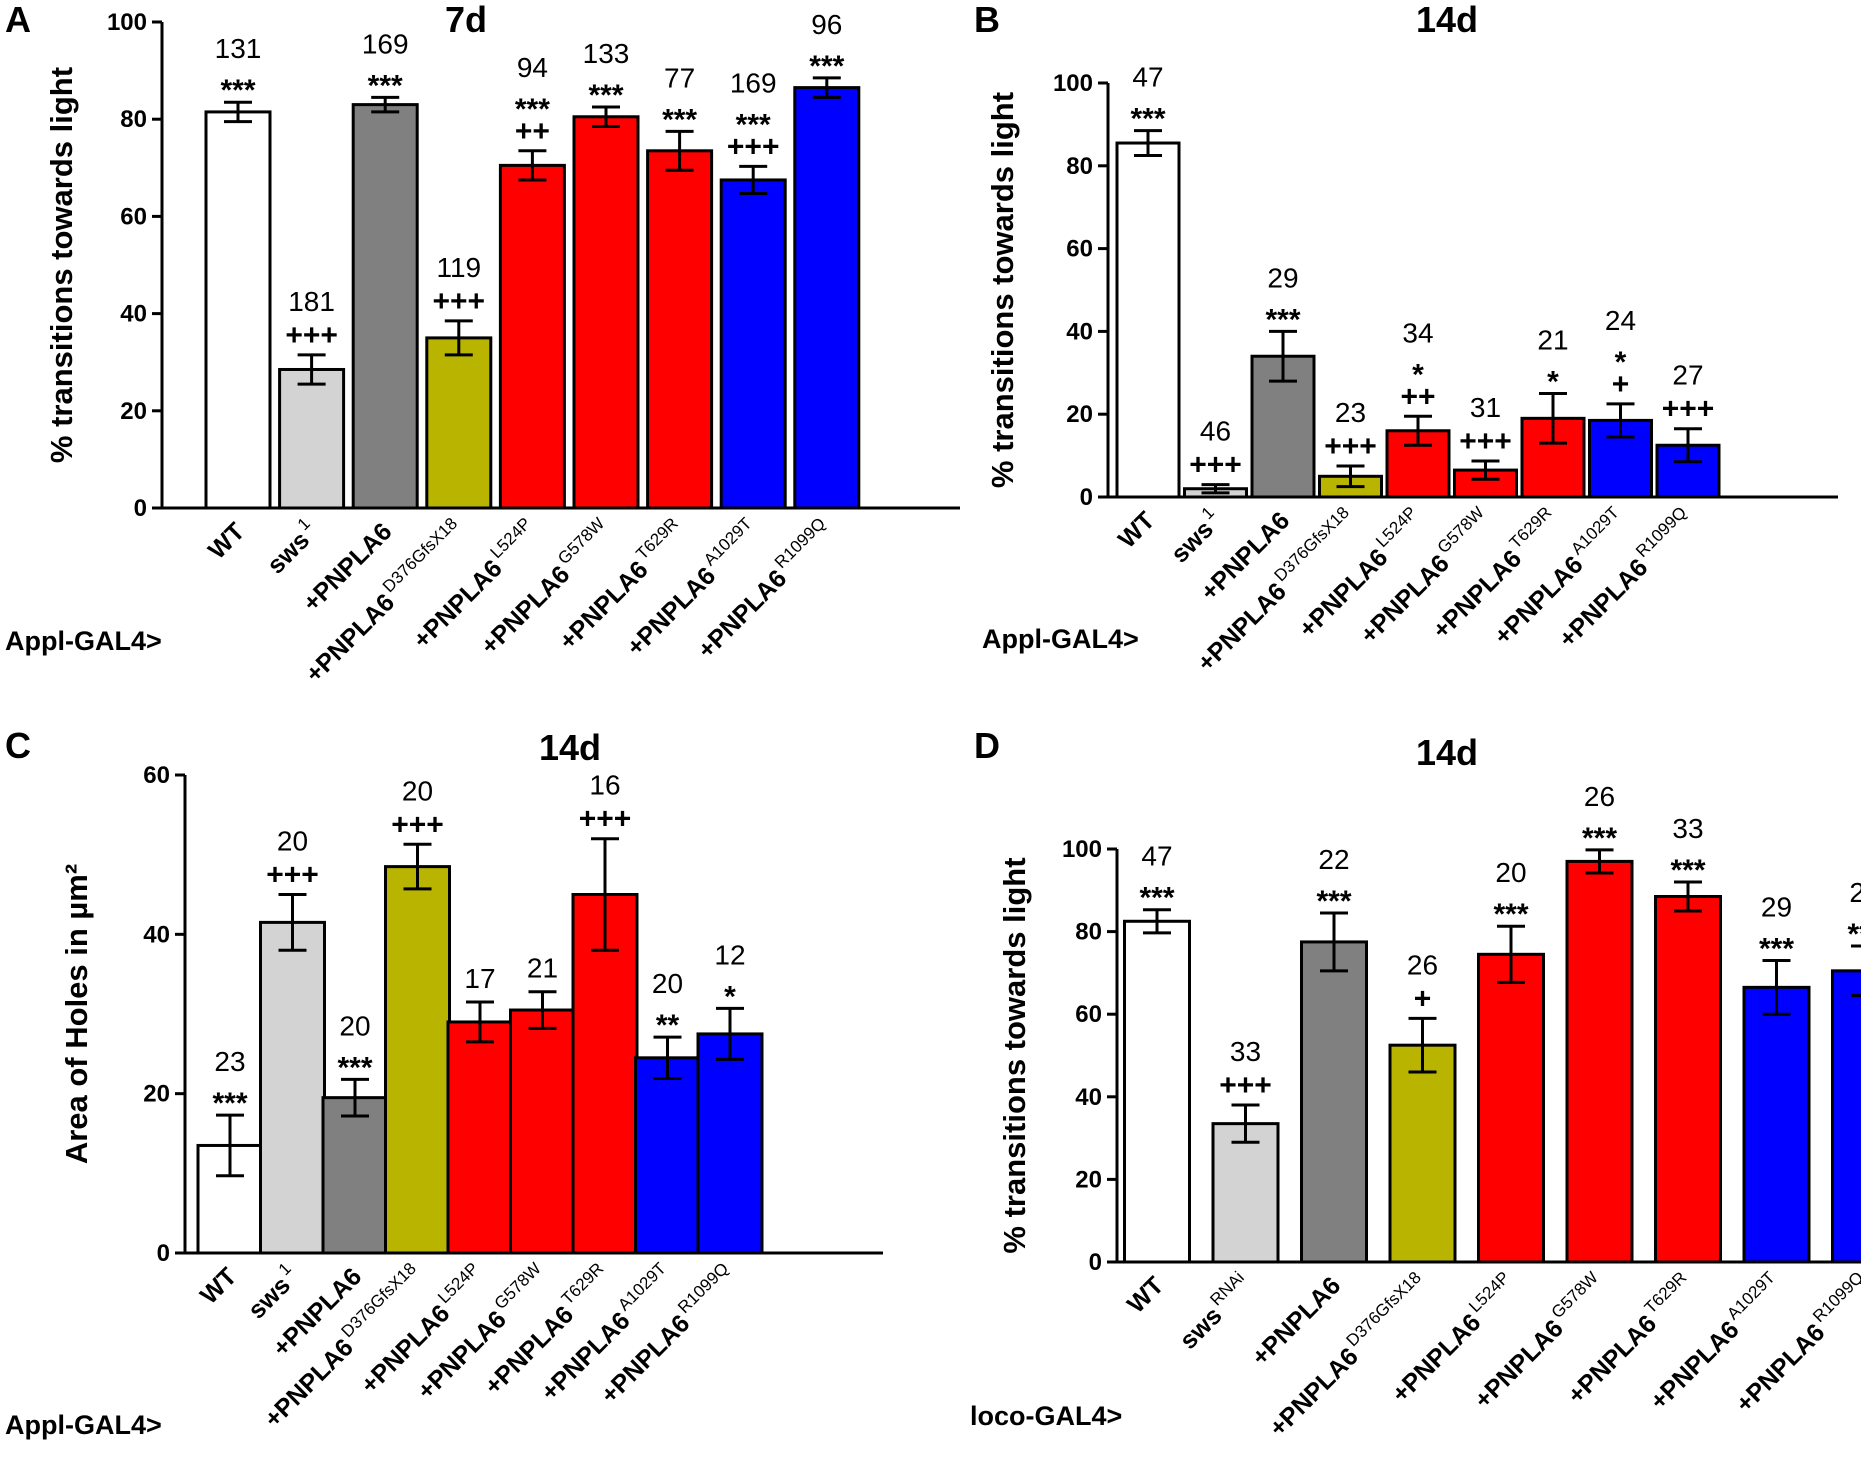  What do you see at coordinates (679, 77) in the screenshot?
I see `n-label: 77` at bounding box center [679, 77].